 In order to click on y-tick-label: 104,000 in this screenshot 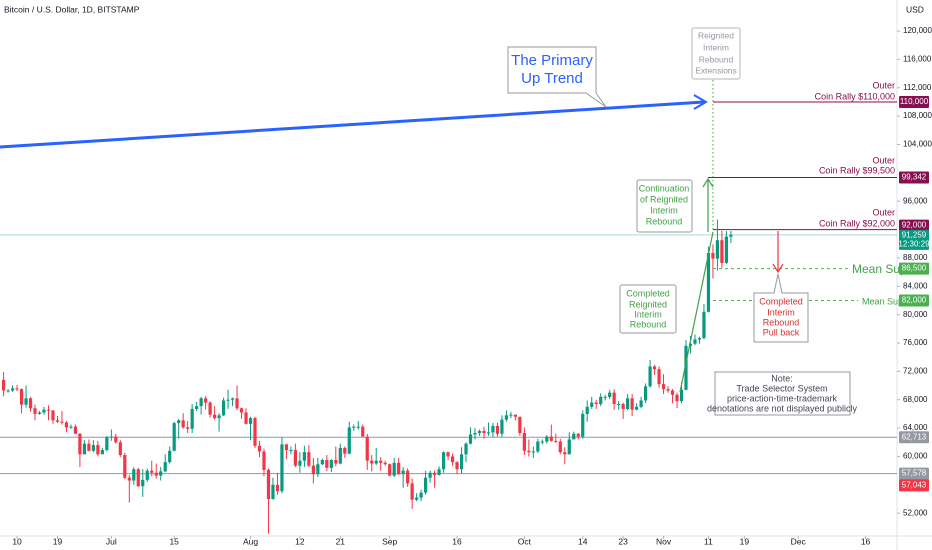, I will do `click(917, 144)`.